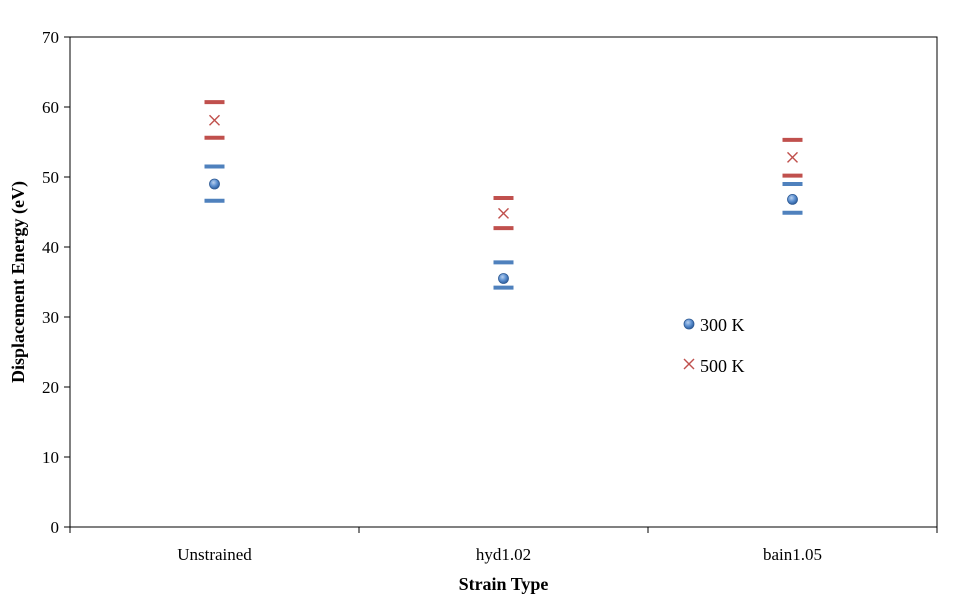 Image resolution: width=970 pixels, height=602 pixels. What do you see at coordinates (56, 282) in the screenshot?
I see `y-axis: 0 10 20 30 40 50 60 70` at bounding box center [56, 282].